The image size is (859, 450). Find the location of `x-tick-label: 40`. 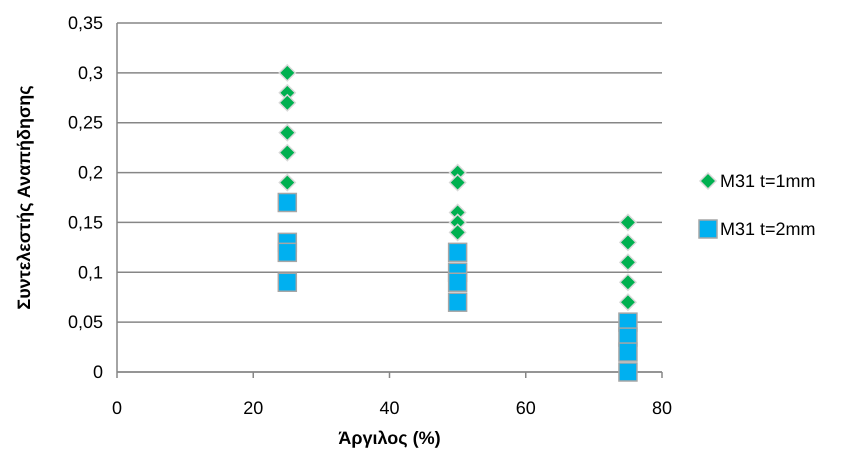

x-tick-label: 40 is located at coordinates (389, 408).